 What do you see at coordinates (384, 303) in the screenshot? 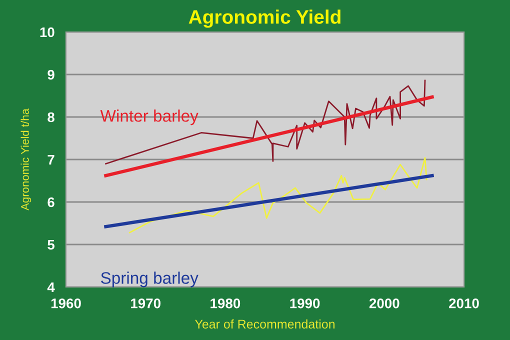
I see `x-tick-label: 2000` at bounding box center [384, 303].